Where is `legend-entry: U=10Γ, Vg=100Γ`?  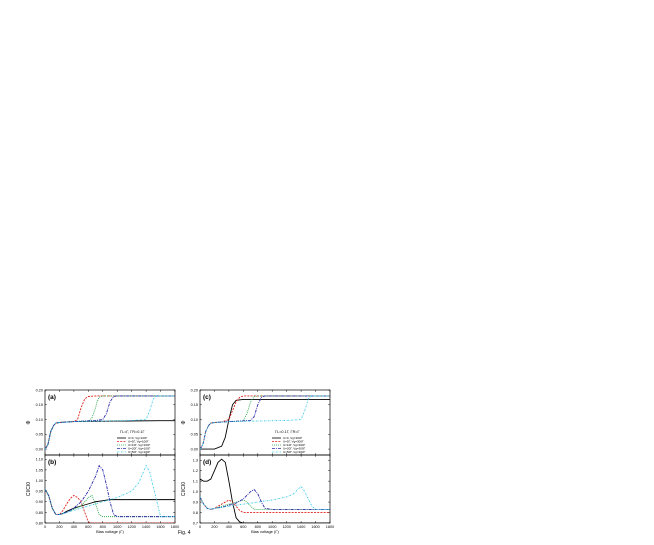 legend-entry: U=10Γ, Vg=100Γ is located at coordinates (139, 445).